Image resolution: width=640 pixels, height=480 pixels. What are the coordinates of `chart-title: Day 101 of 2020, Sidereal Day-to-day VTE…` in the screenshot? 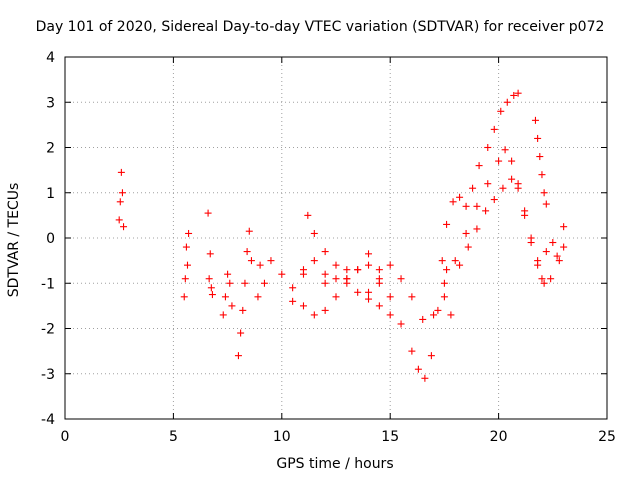 It's located at (320, 27).